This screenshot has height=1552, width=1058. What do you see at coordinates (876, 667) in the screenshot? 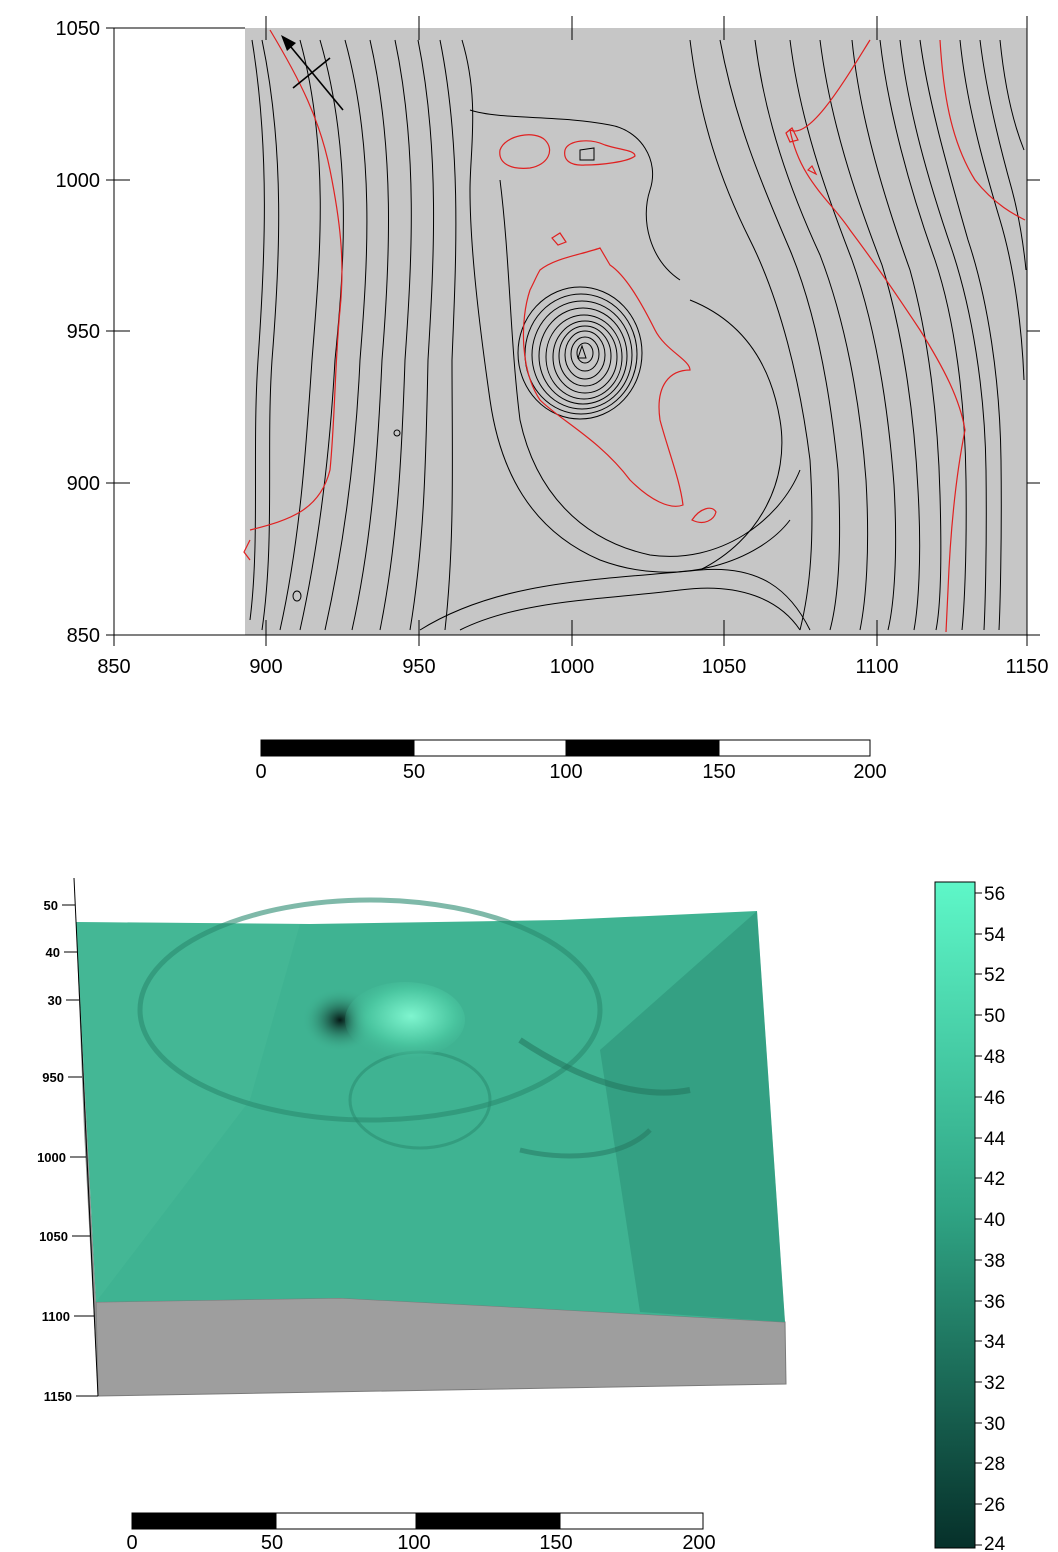
I see `x-tick-label: 1100` at bounding box center [876, 667].